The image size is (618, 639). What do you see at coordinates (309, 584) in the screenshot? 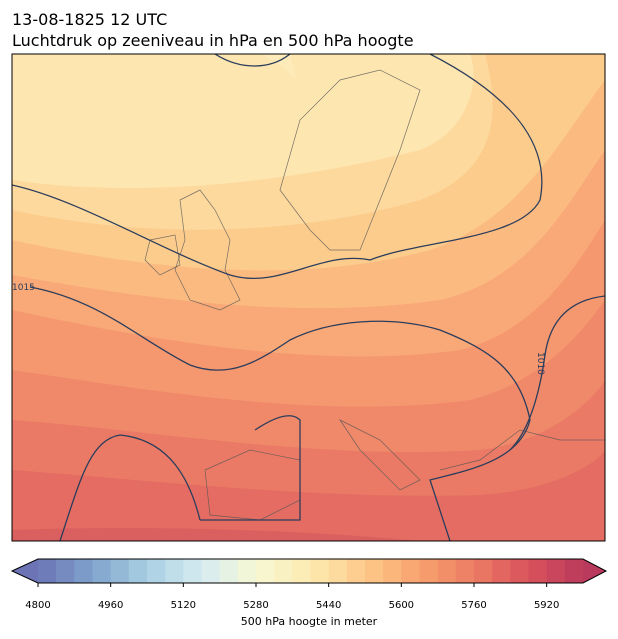
I see `colorbar: 4800 4960 5120 5280 5440 5600 5760 5920` at bounding box center [309, 584].